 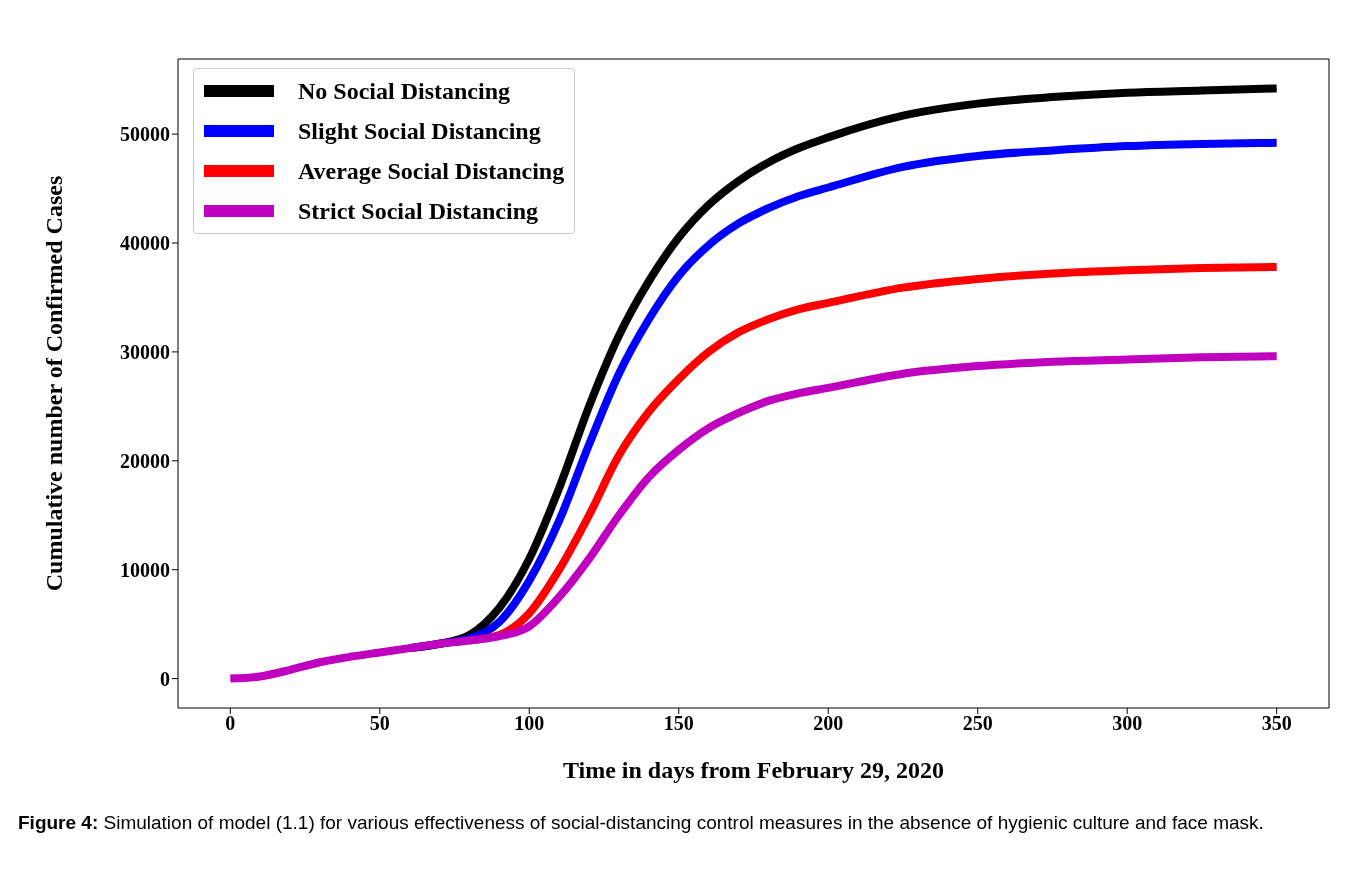 What do you see at coordinates (145, 352) in the screenshot?
I see `y-tick-label: 30000` at bounding box center [145, 352].